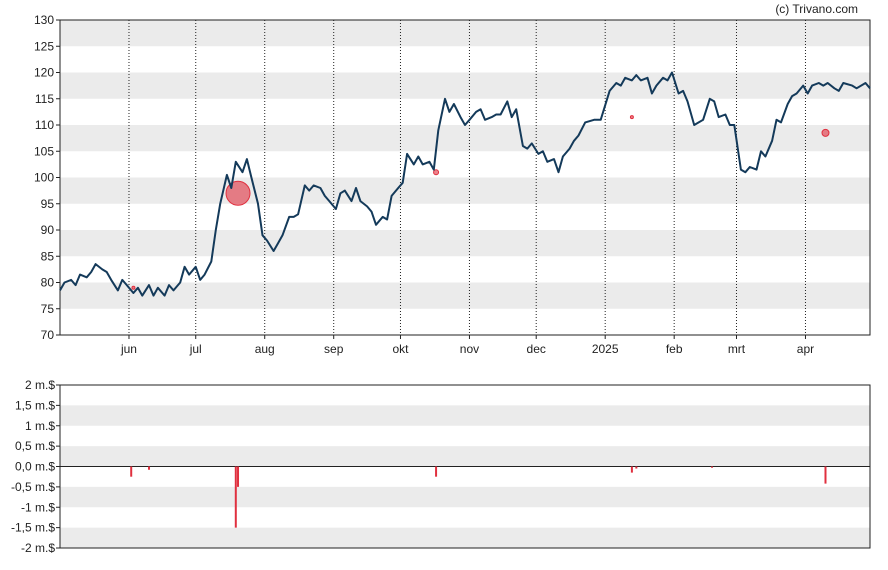 The width and height of the screenshot is (888, 570). I want to click on volume-y-tick-label: 0,0 m.$, so click(35, 467).